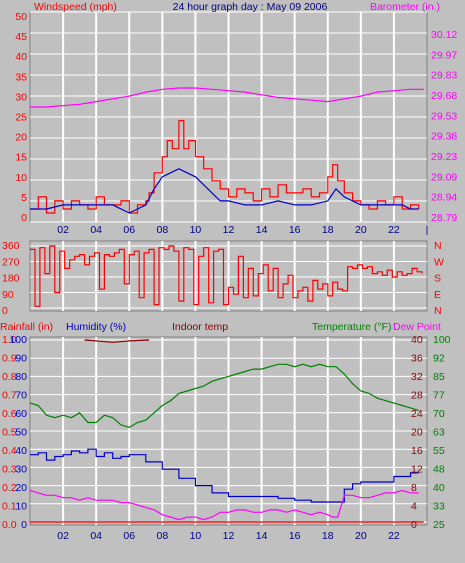  What do you see at coordinates (414, 507) in the screenshot?
I see `indoor-tick-label: 4` at bounding box center [414, 507].